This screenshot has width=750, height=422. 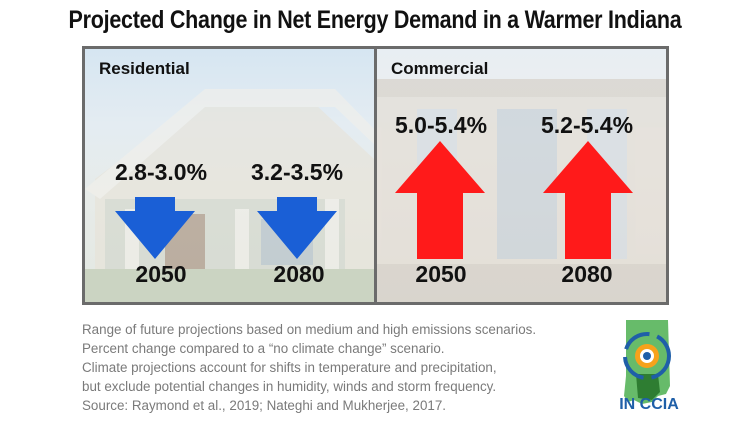 What do you see at coordinates (297, 172) in the screenshot?
I see `value-label-residential-2080: 3.2-3.5%` at bounding box center [297, 172].